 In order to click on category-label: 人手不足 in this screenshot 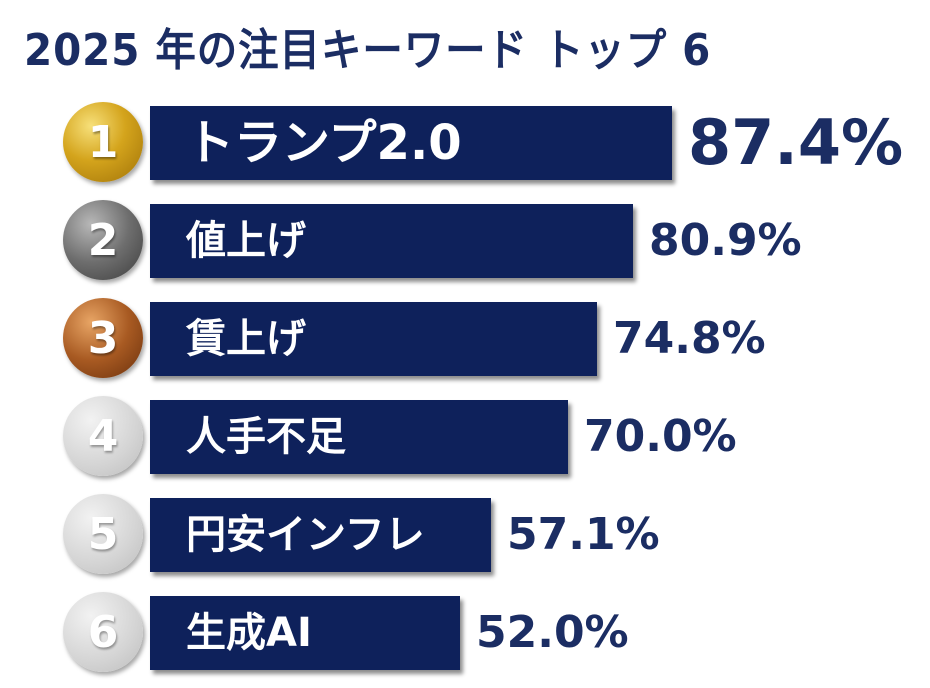, I will do `click(266, 437)`.